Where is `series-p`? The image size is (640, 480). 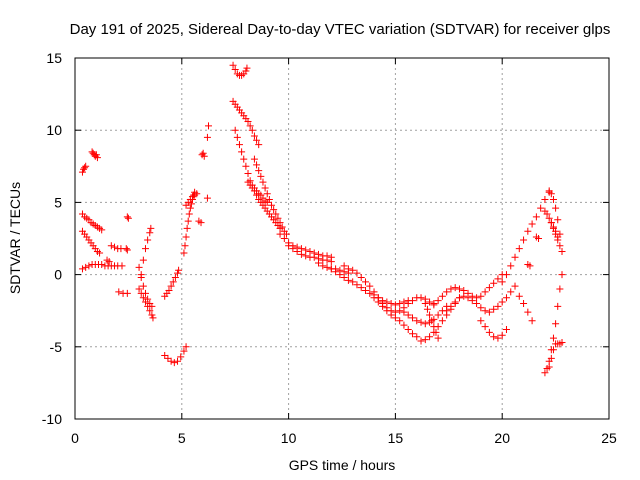 series-p is located at coordinates (189, 222).